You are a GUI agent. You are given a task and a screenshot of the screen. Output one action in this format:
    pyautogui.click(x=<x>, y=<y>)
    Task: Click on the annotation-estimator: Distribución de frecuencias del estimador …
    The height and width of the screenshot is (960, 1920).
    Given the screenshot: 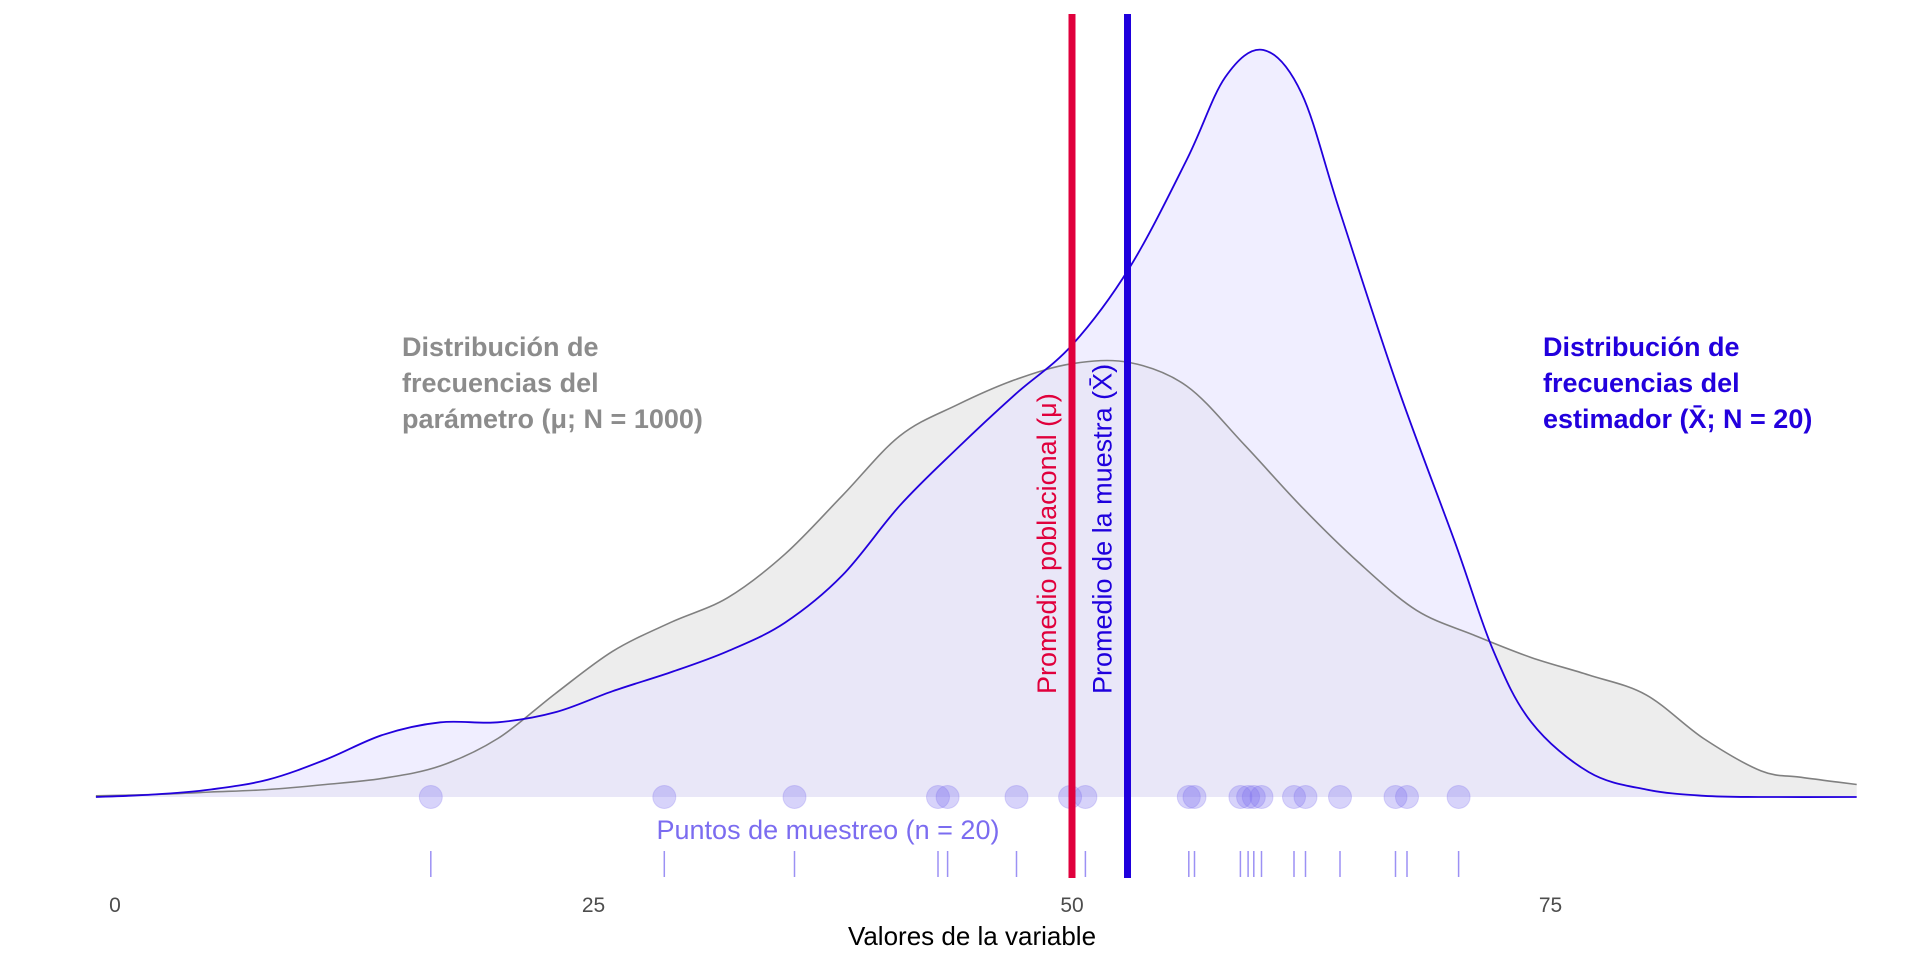 What is the action you would take?
    pyautogui.click(x=1677, y=383)
    